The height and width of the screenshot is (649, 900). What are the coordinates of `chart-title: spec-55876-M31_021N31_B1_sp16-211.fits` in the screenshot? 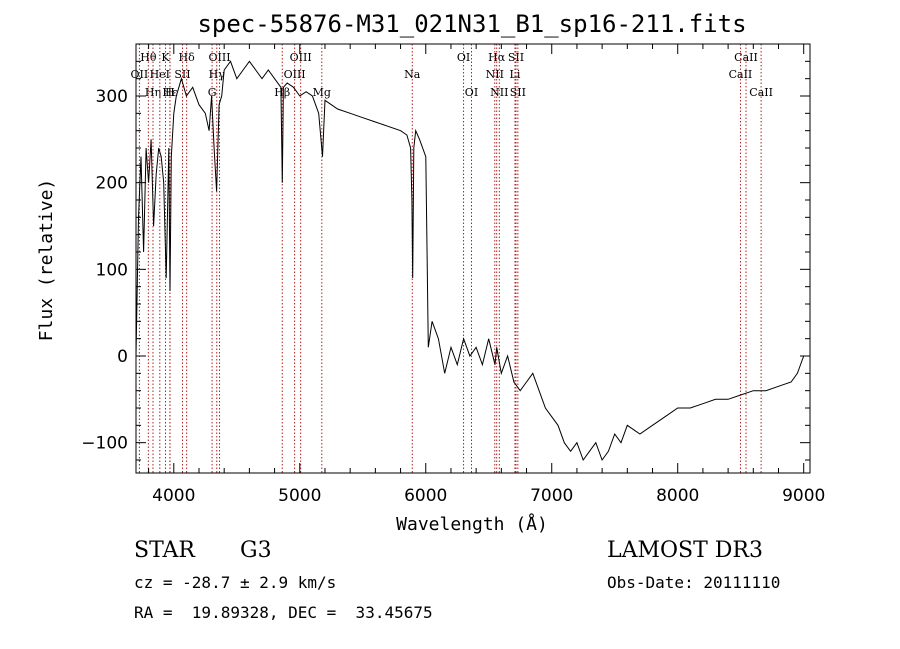 It's located at (471, 24).